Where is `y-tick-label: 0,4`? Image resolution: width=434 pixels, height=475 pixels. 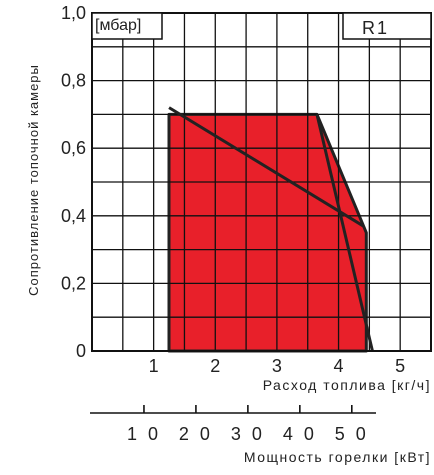
y-tick-label: 0,4 is located at coordinates (73, 216).